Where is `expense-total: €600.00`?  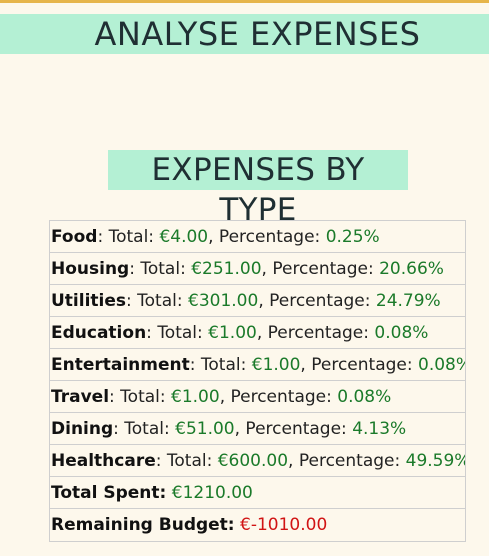
expense-total: €600.00 is located at coordinates (253, 461).